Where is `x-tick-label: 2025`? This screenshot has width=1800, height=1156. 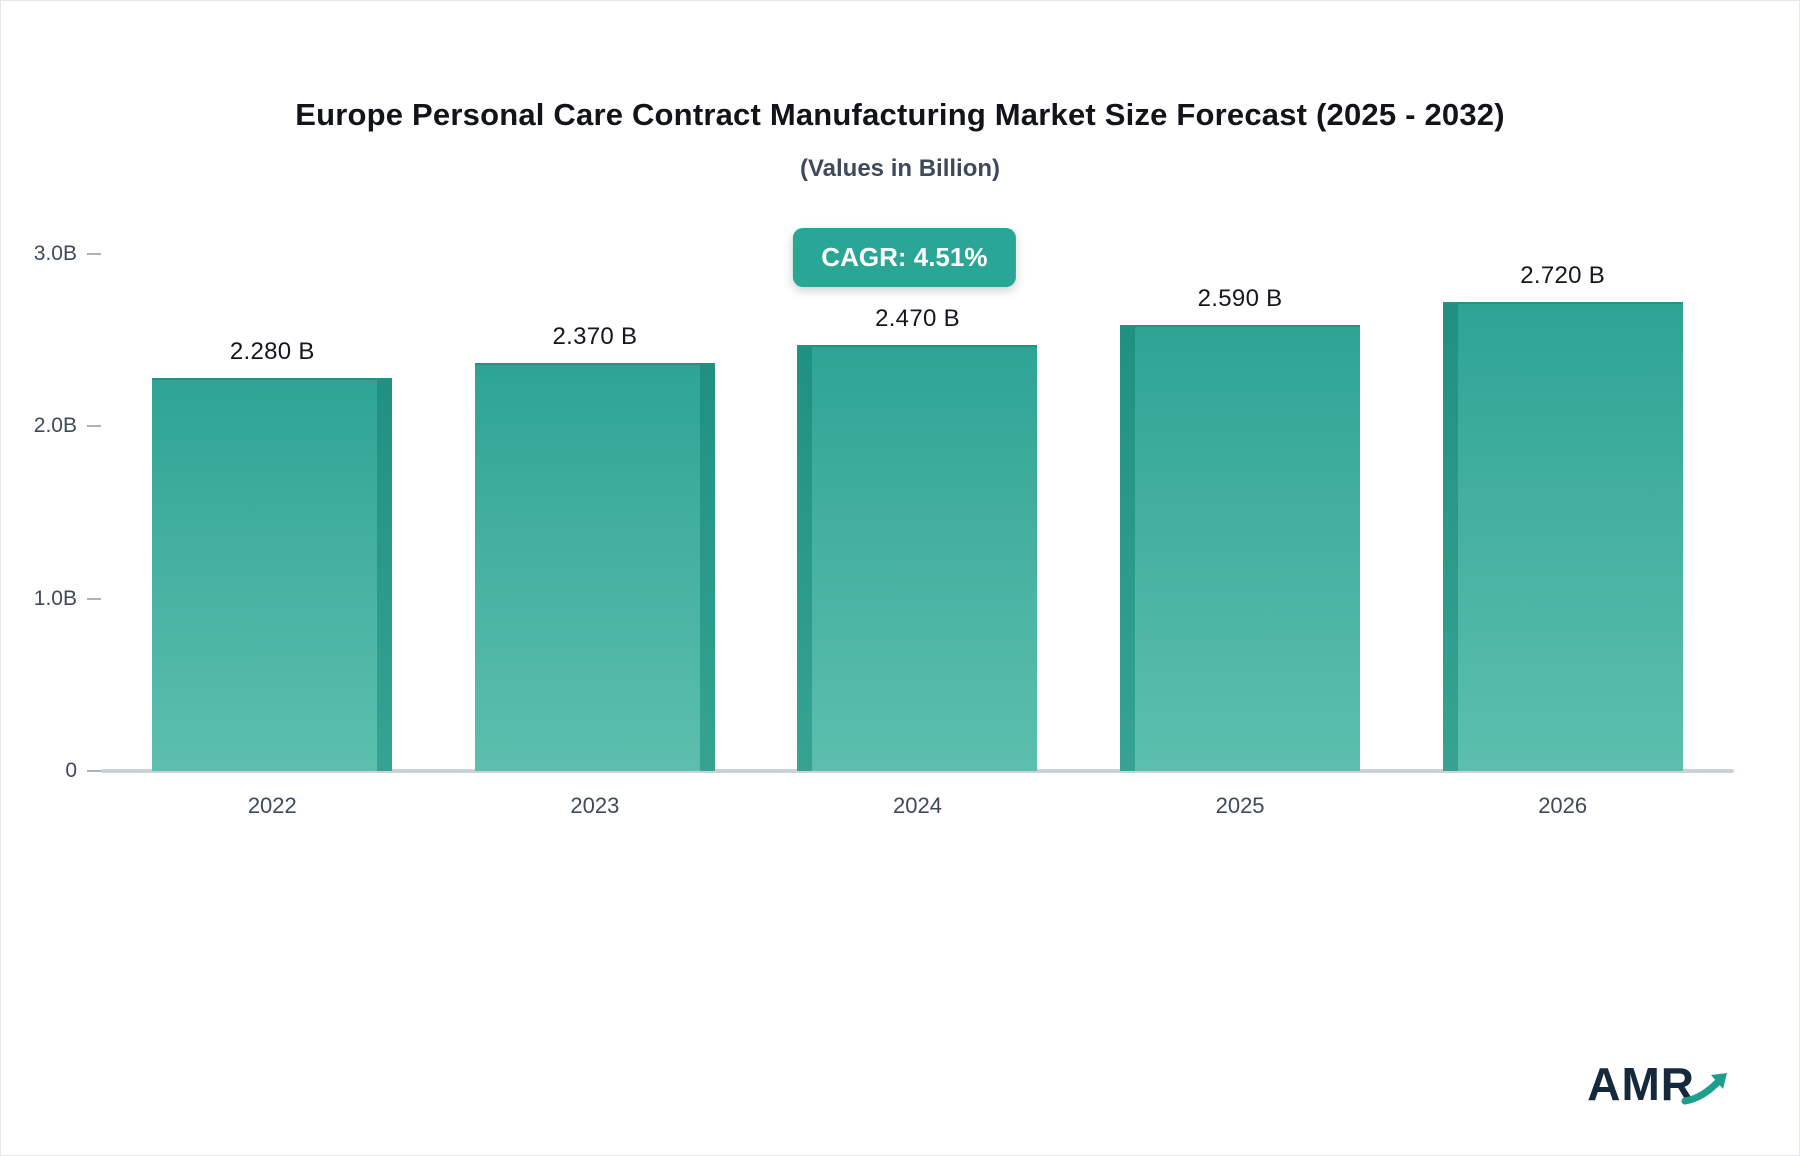
x-tick-label: 2025 is located at coordinates (1240, 805).